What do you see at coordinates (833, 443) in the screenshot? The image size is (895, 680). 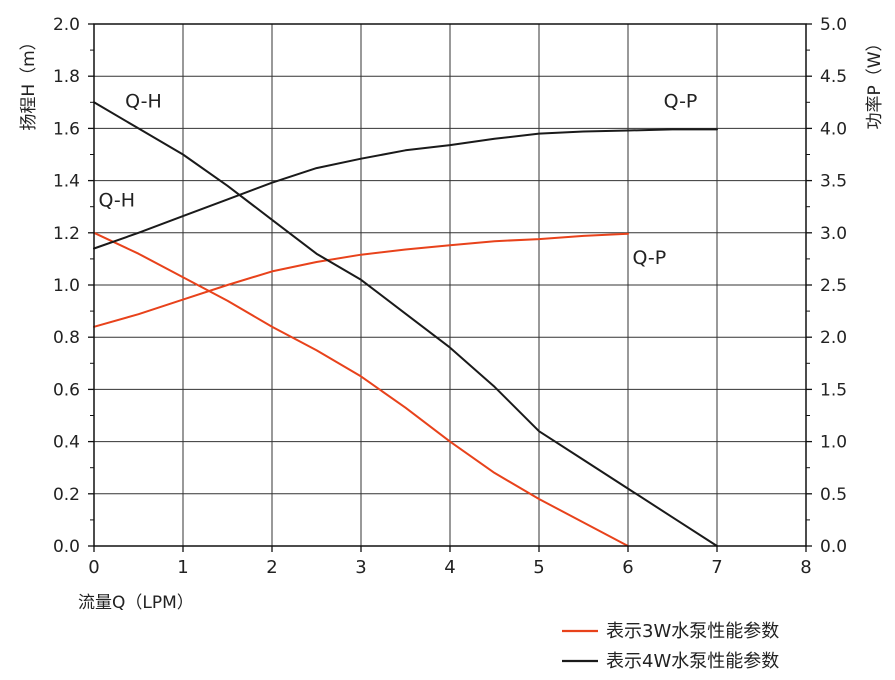 I see `y-right-tick-label: 1.0` at bounding box center [833, 443].